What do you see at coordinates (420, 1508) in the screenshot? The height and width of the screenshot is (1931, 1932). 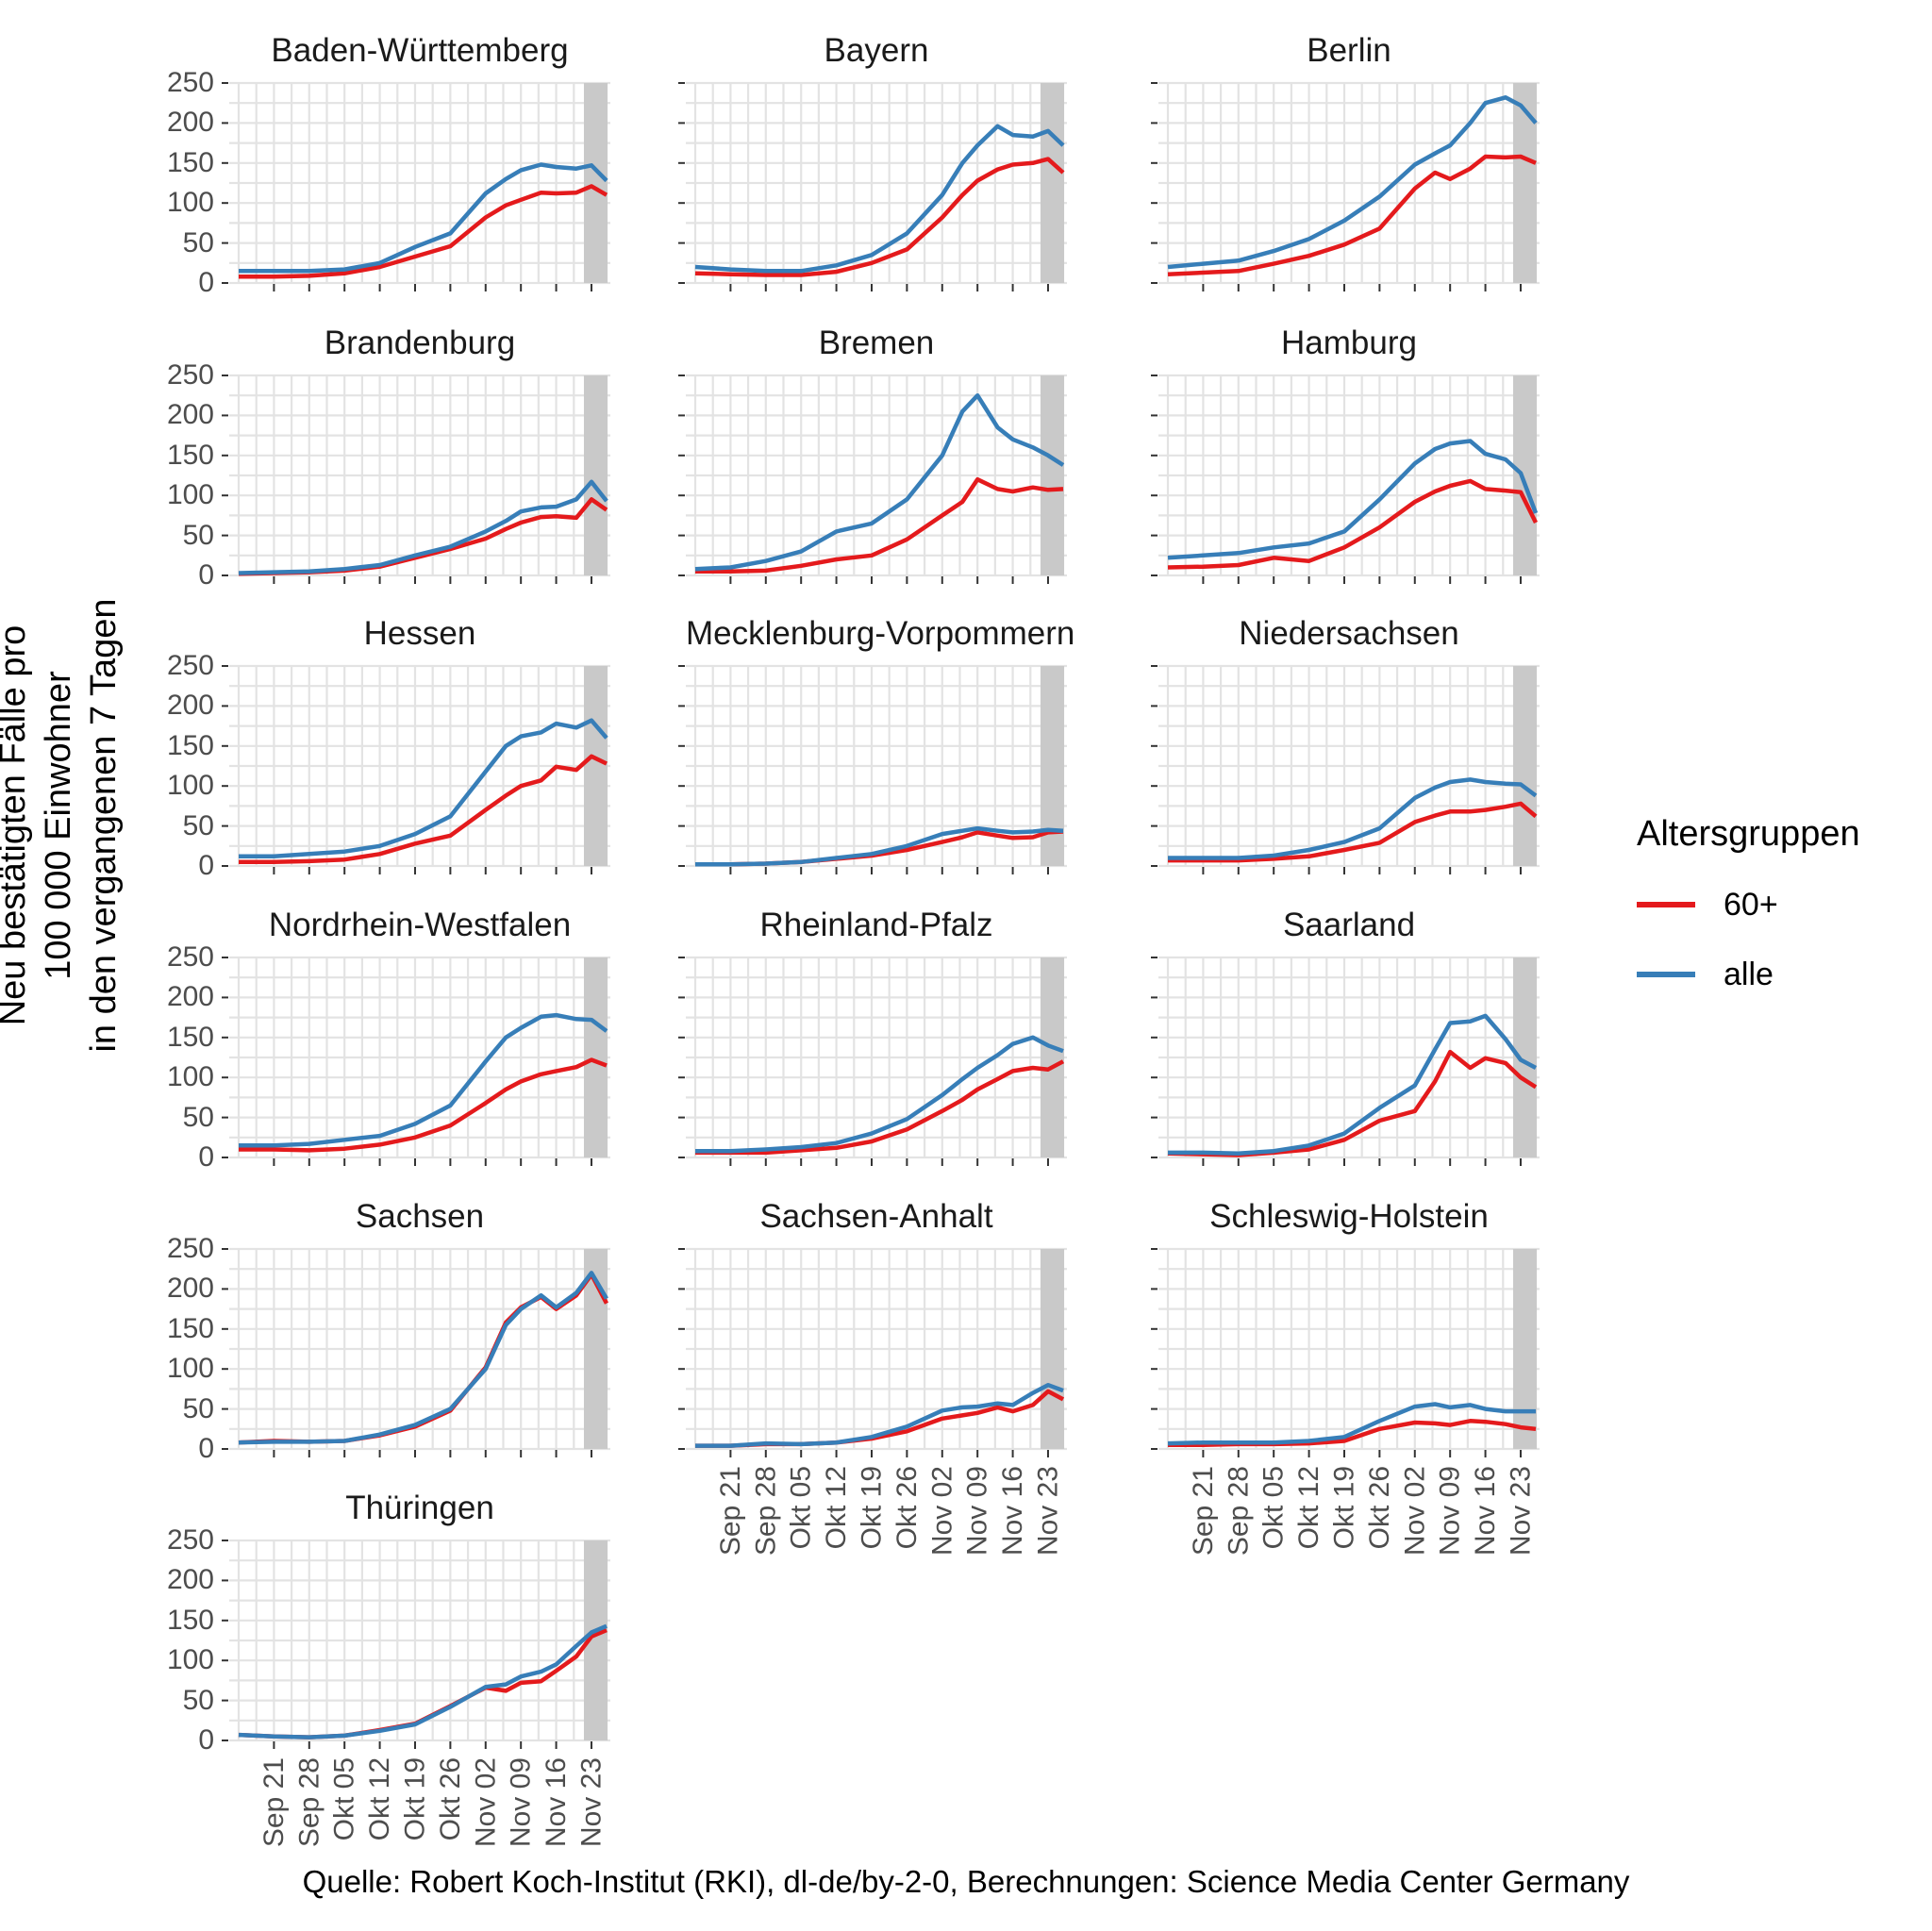 I see `facet-title-thuringen: Thüringen` at bounding box center [420, 1508].